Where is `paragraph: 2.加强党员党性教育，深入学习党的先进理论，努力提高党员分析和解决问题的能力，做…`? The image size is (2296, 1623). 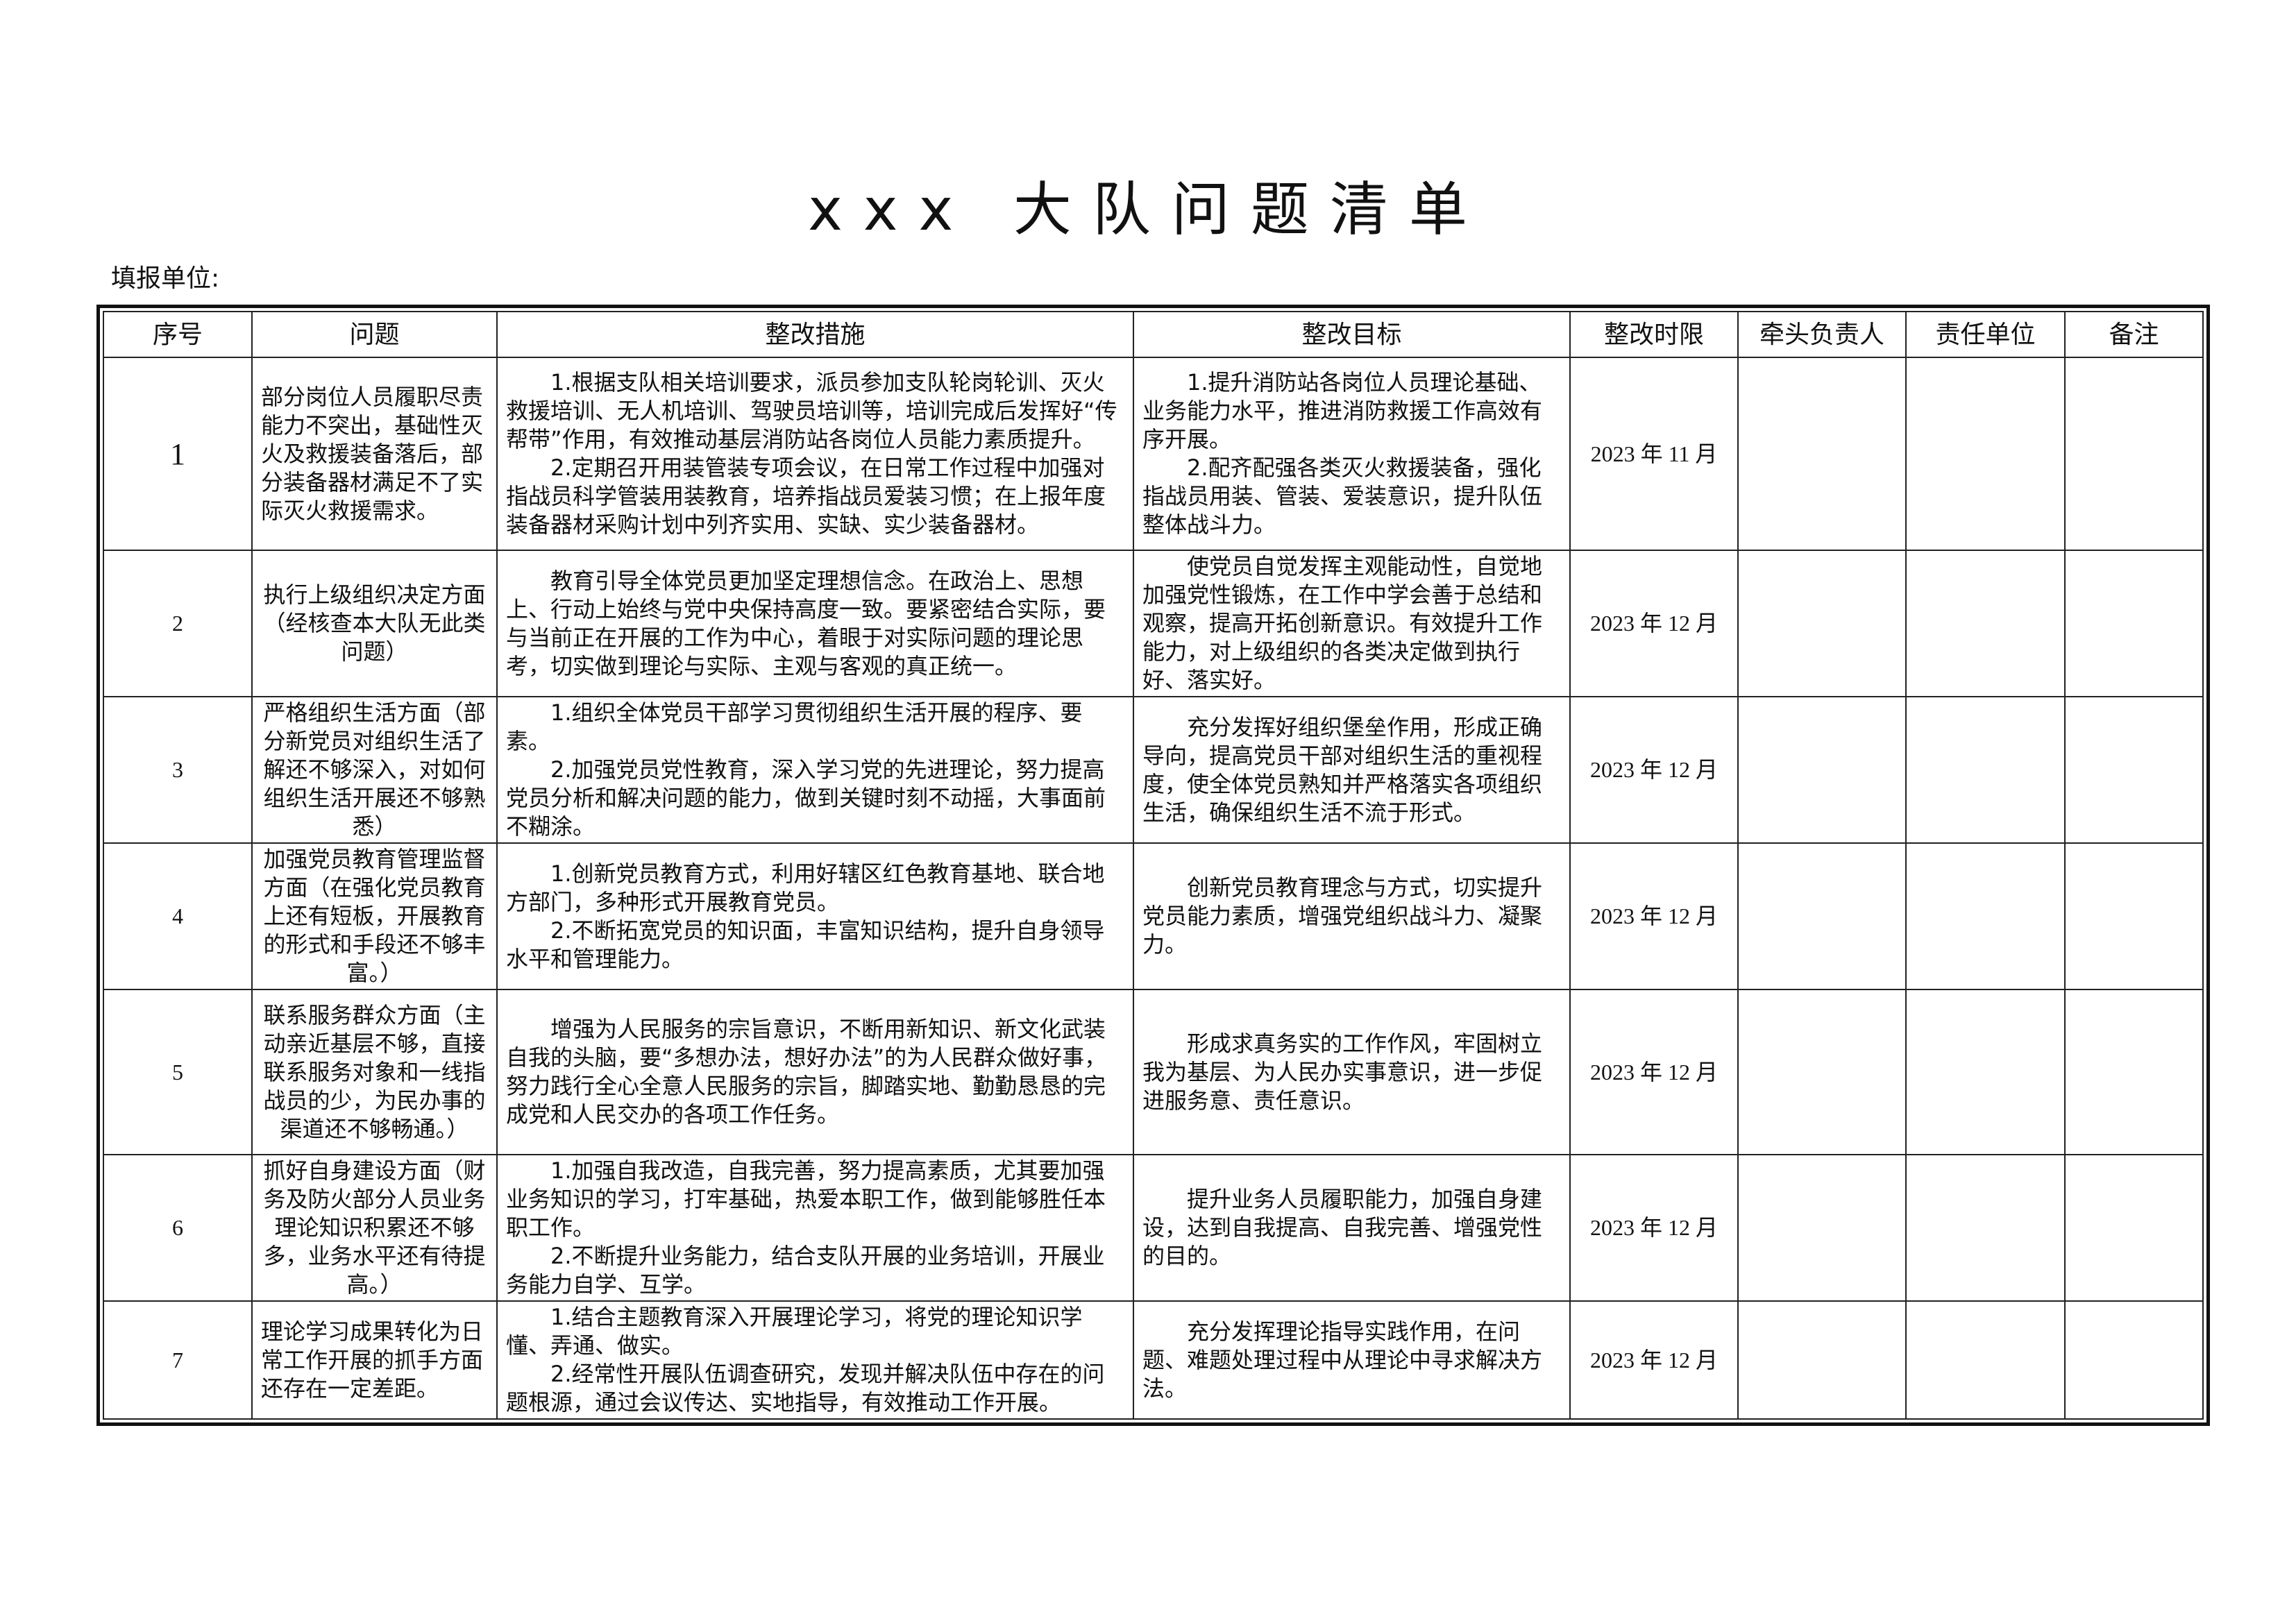 paragraph: 2.加强党员党性教育，深入学习党的先进理论，努力提高党员分析和解决问题的能力，做… is located at coordinates (806, 798).